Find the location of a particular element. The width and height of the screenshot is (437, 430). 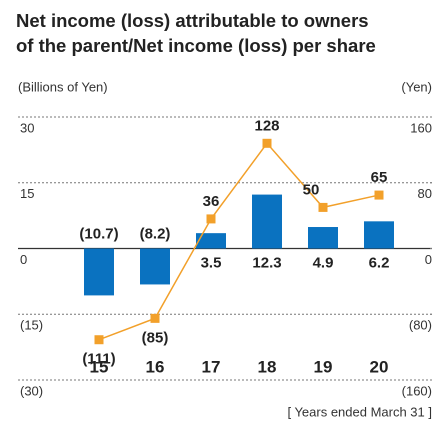

y-tick-label: (15) is located at coordinates (31, 325).